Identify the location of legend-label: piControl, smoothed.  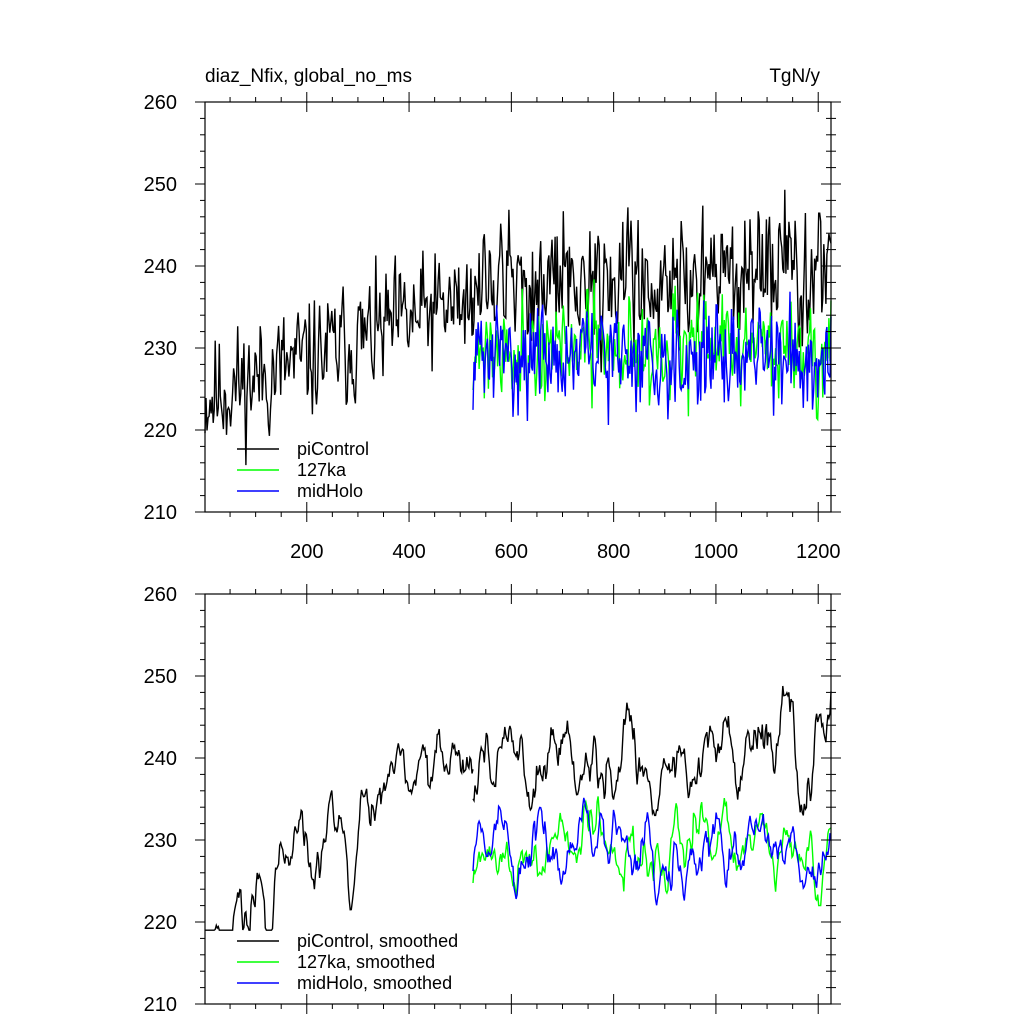
(377, 941).